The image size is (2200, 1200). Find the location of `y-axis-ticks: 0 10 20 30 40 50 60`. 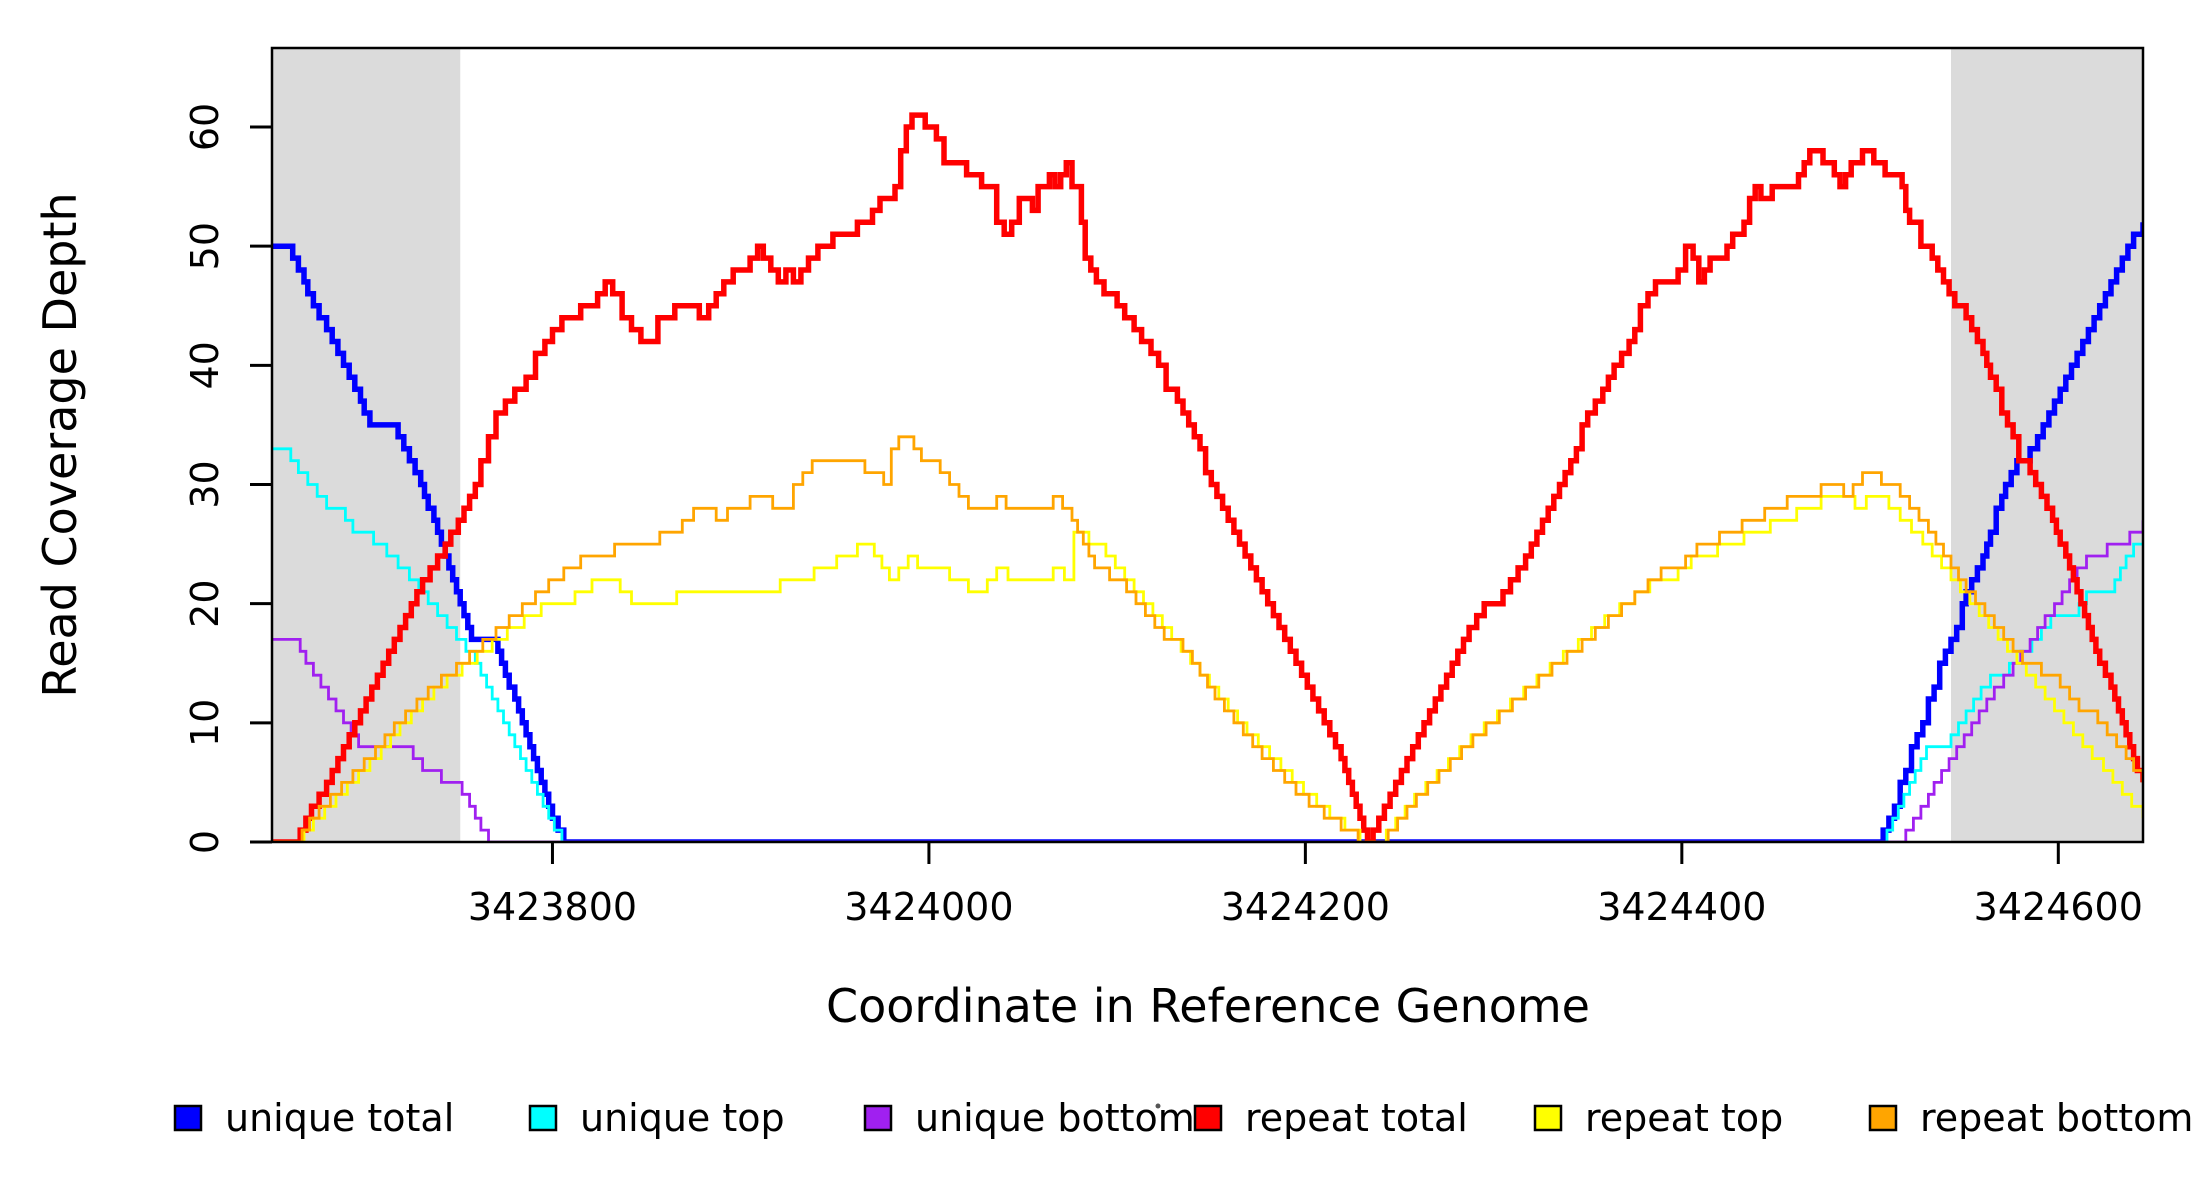

y-axis-ticks: 0 10 20 30 40 50 60 is located at coordinates (227, 478).